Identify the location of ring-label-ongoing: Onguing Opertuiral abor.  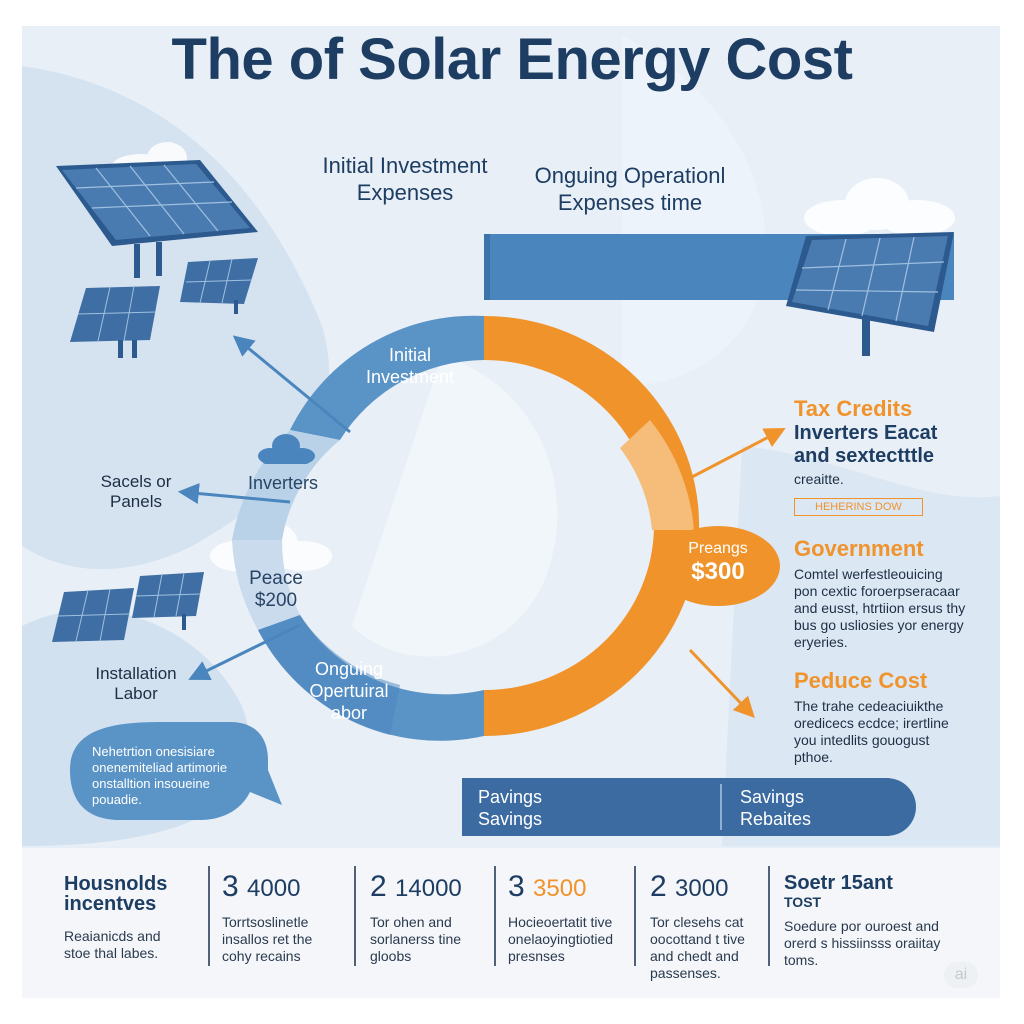
(349, 691).